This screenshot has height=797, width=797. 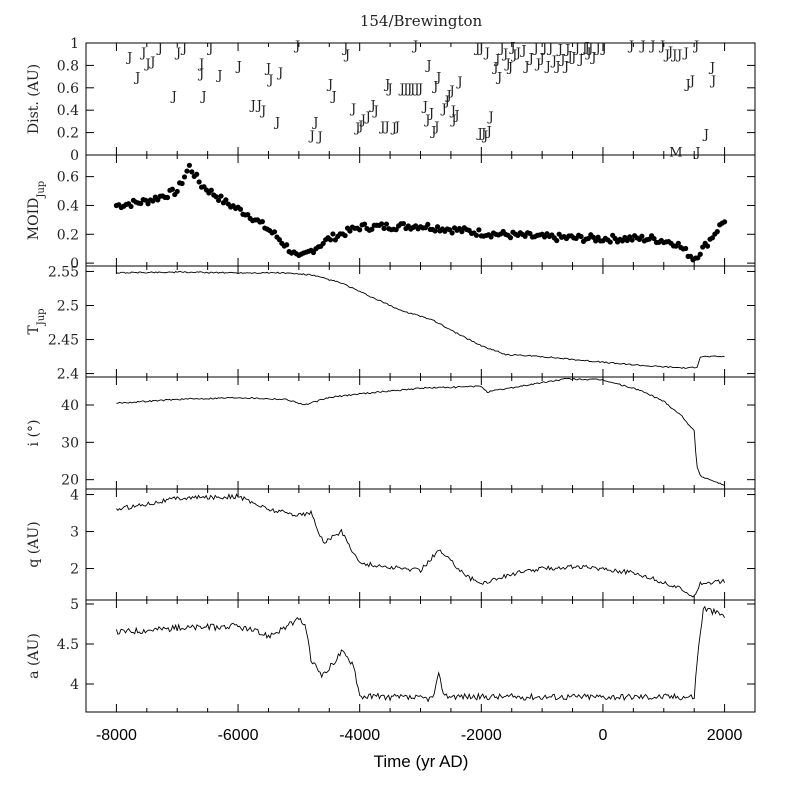 What do you see at coordinates (36, 210) in the screenshot?
I see `y-axis-label: MOIDJup` at bounding box center [36, 210].